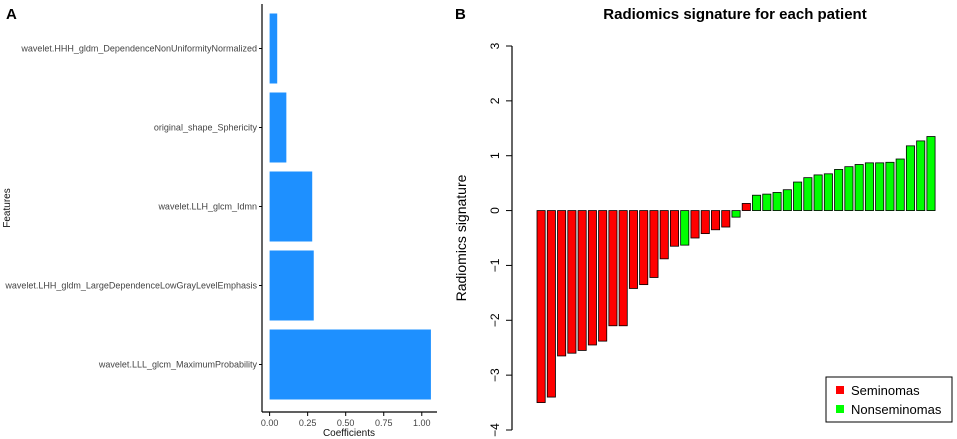 This screenshot has width=957, height=439. I want to click on legend: Seminomas Nonseminomas, so click(889, 399).